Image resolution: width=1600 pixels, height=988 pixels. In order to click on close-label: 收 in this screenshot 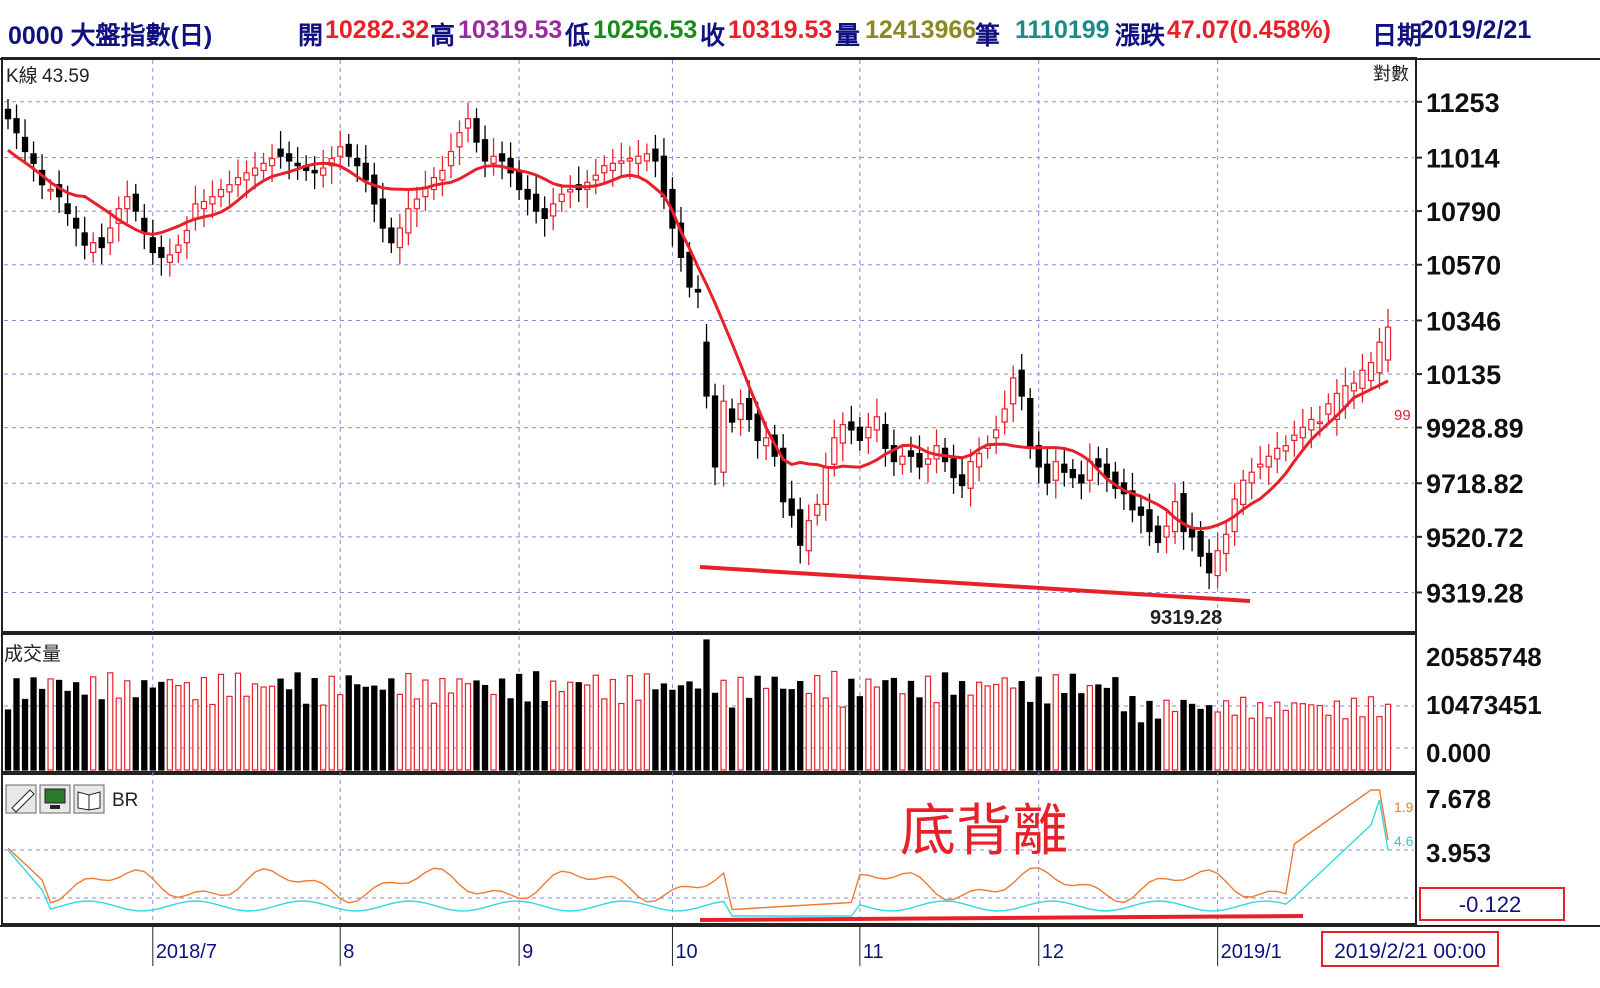, I will do `click(713, 36)`.